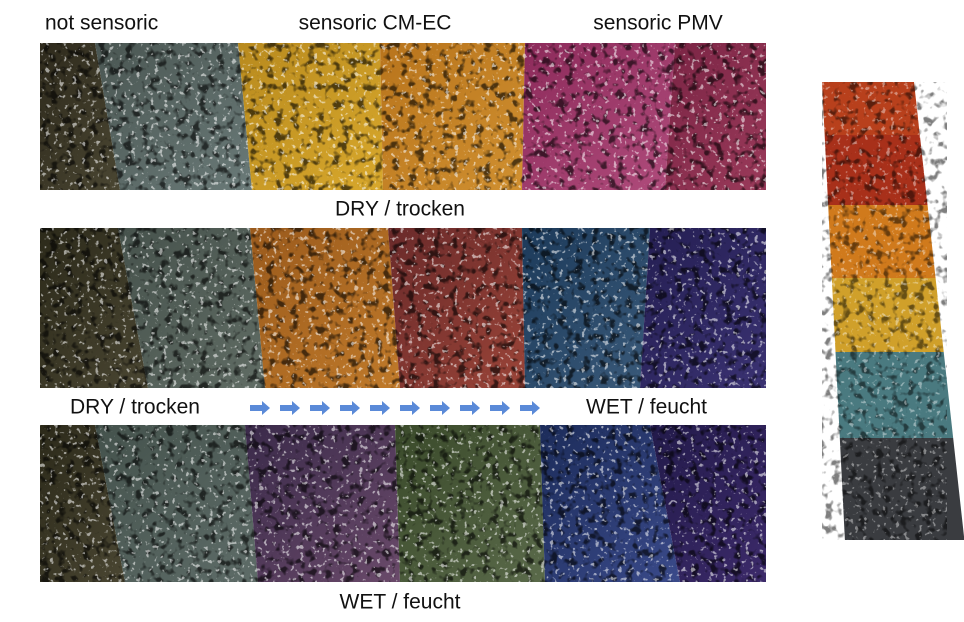 Image resolution: width=964 pixels, height=622 pixels. I want to click on color-strip, so click(893, 311).